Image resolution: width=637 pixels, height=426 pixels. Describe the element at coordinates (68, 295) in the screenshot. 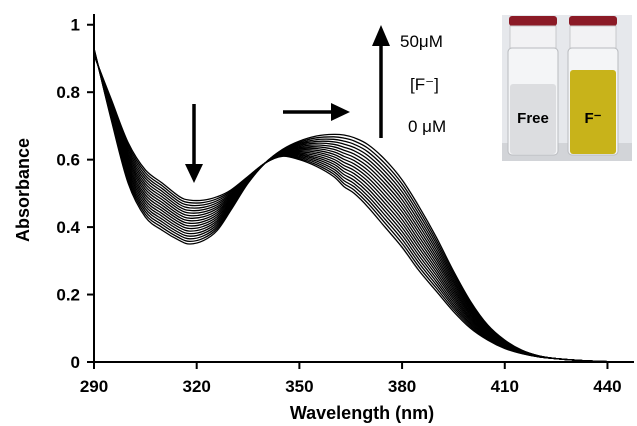

I see `y-tick-label-1: 0.2` at that location.